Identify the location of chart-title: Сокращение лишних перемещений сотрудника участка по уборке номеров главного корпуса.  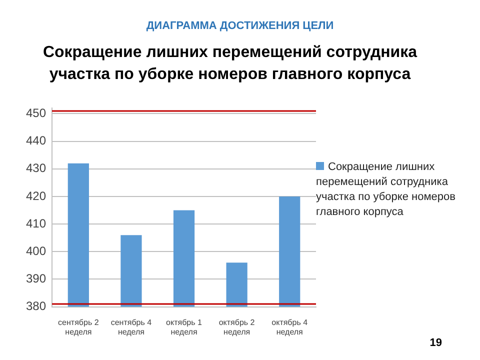
(230, 64).